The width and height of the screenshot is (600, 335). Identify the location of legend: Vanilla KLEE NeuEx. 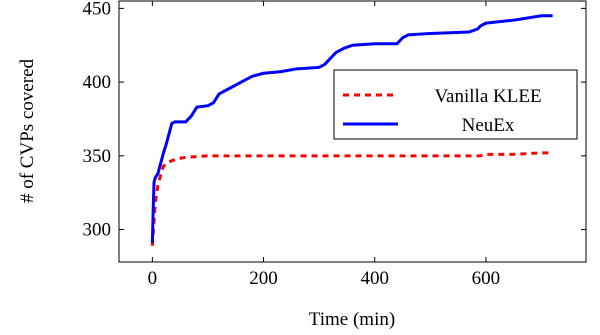
(455, 104).